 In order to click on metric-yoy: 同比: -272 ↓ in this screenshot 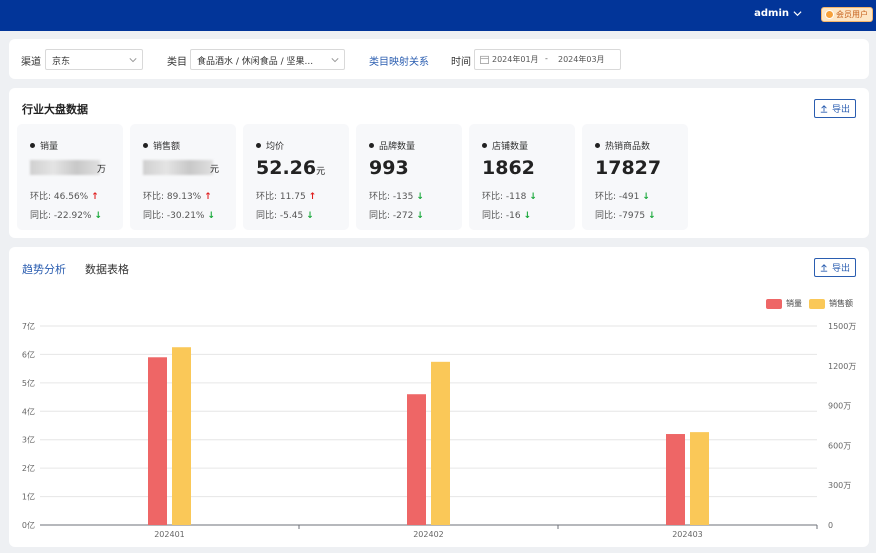, I will do `click(396, 216)`.